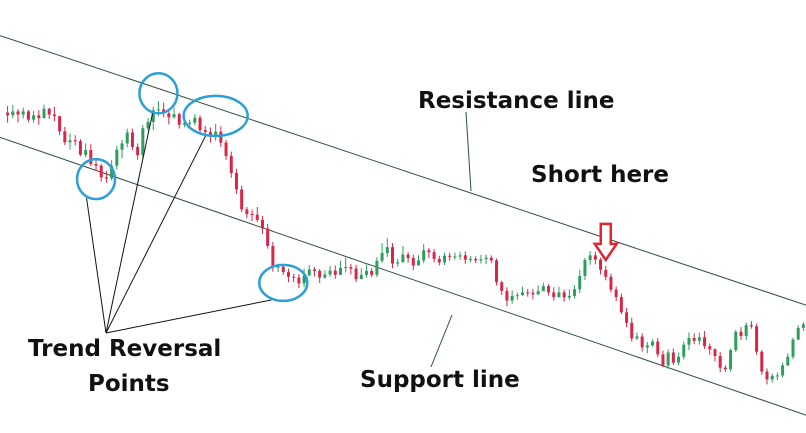  What do you see at coordinates (441, 341) in the screenshot?
I see `support-label-leader` at bounding box center [441, 341].